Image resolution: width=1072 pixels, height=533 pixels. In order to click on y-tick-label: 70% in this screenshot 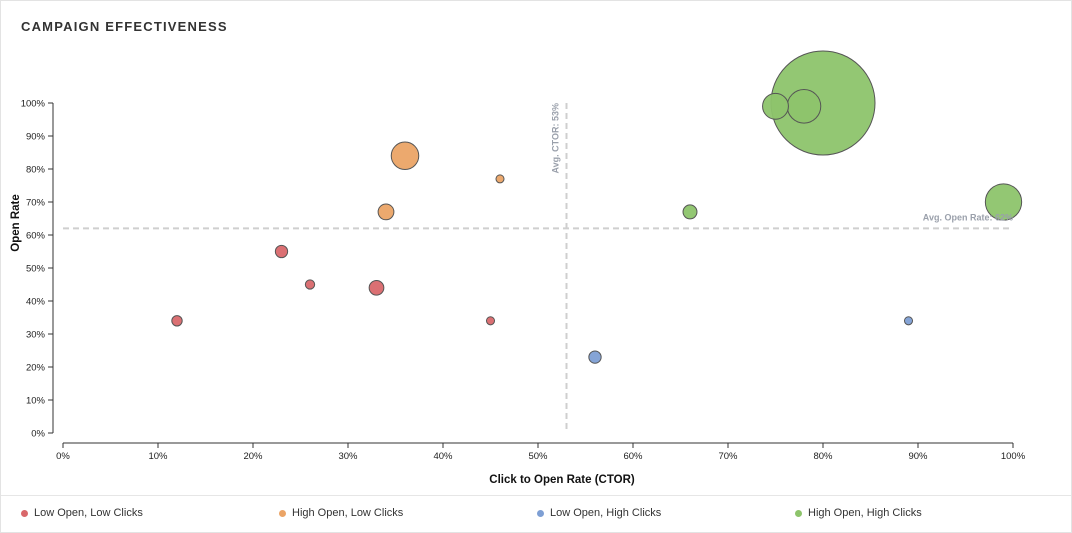, I will do `click(36, 203)`.